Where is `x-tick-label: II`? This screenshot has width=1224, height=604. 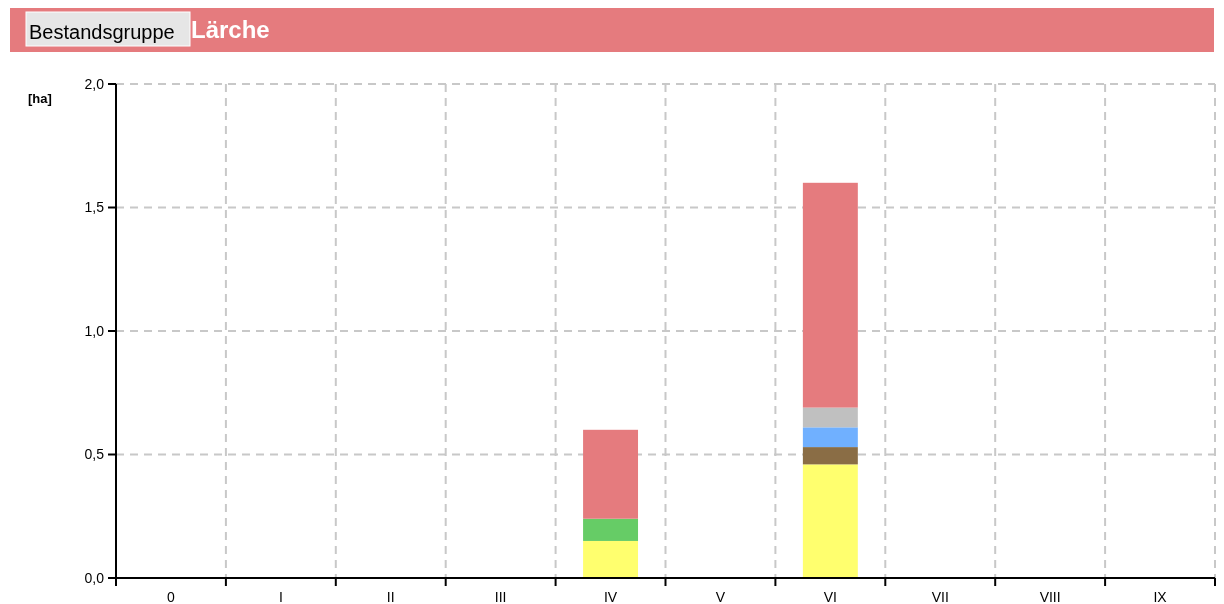
x-tick-label: II is located at coordinates (390, 596).